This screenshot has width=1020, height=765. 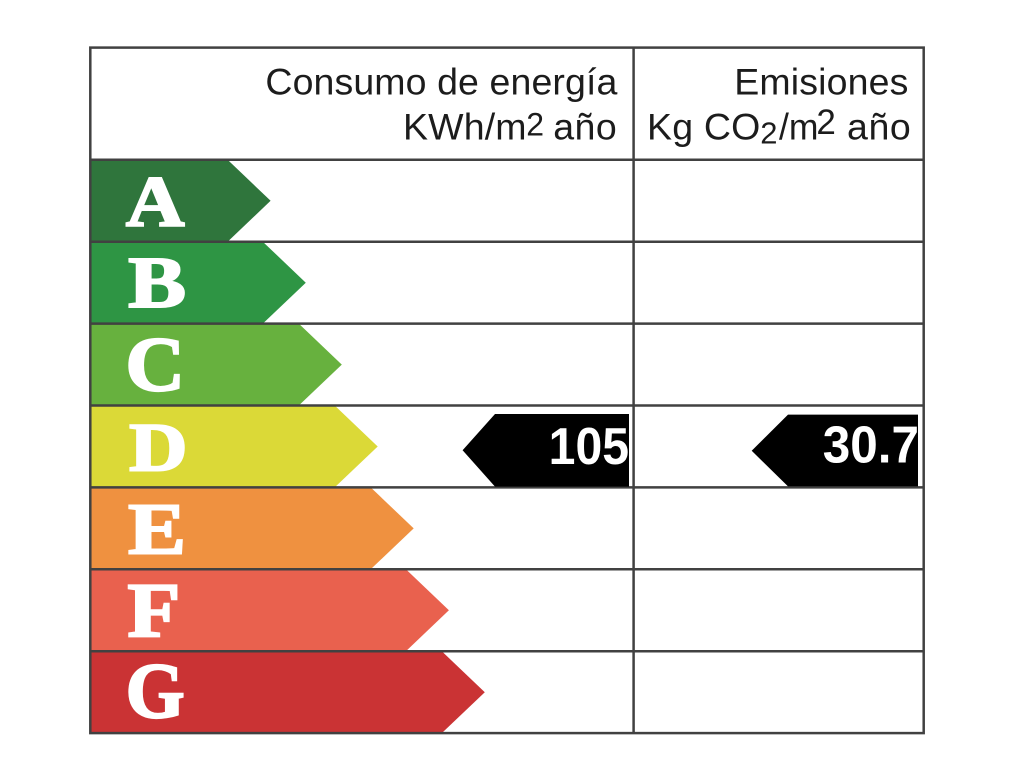 I want to click on svg-text: Emisiones, so click(x=821, y=82).